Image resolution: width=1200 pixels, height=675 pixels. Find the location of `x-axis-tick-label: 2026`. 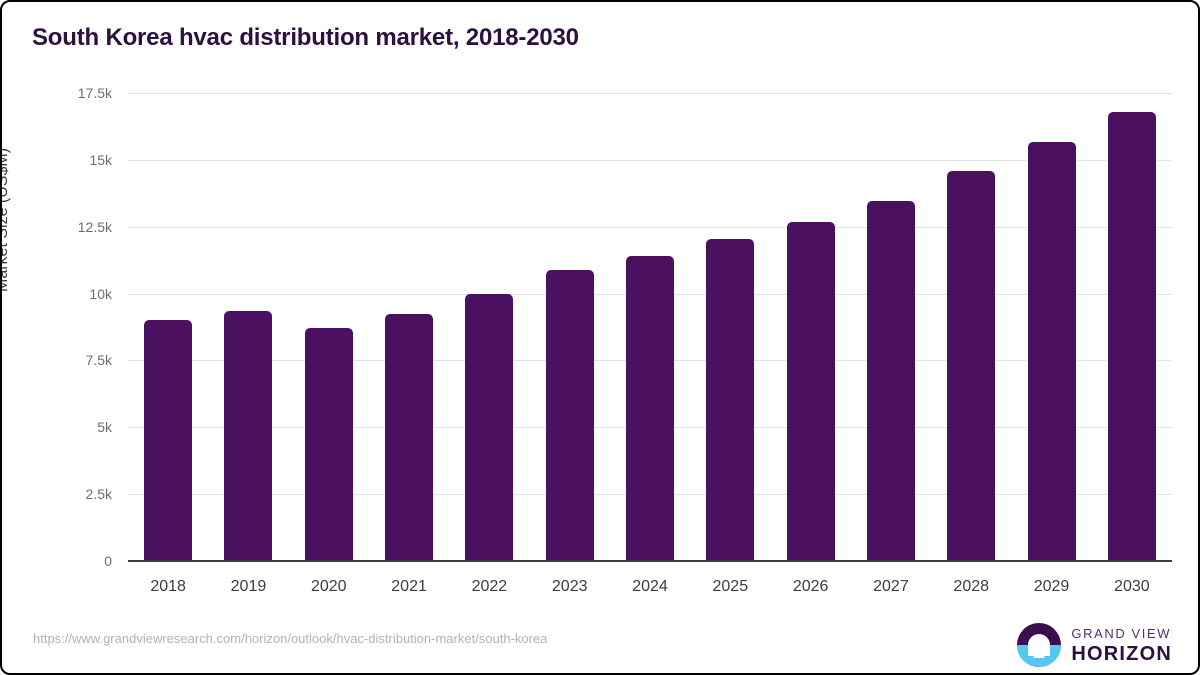

x-axis-tick-label: 2026 is located at coordinates (810, 586).